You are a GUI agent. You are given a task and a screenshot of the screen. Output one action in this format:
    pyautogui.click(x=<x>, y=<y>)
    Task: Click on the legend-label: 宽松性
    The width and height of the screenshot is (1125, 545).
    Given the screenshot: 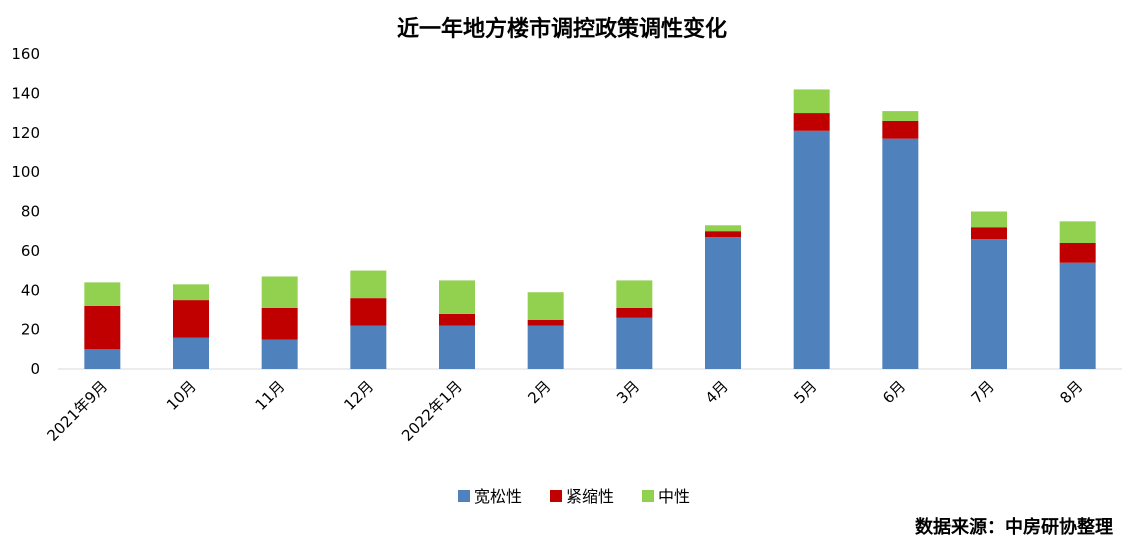 What is the action you would take?
    pyautogui.click(x=498, y=496)
    